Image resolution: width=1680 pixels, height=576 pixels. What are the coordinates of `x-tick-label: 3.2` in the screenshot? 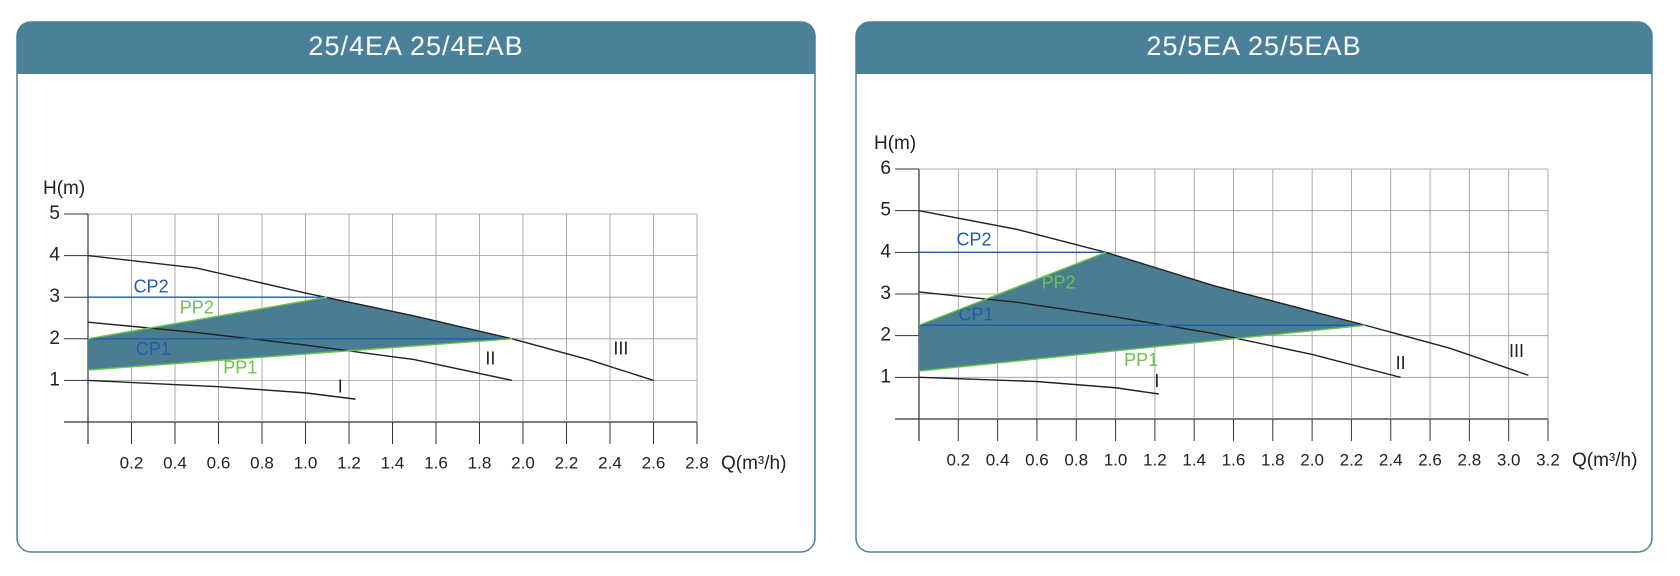 It's located at (1548, 459).